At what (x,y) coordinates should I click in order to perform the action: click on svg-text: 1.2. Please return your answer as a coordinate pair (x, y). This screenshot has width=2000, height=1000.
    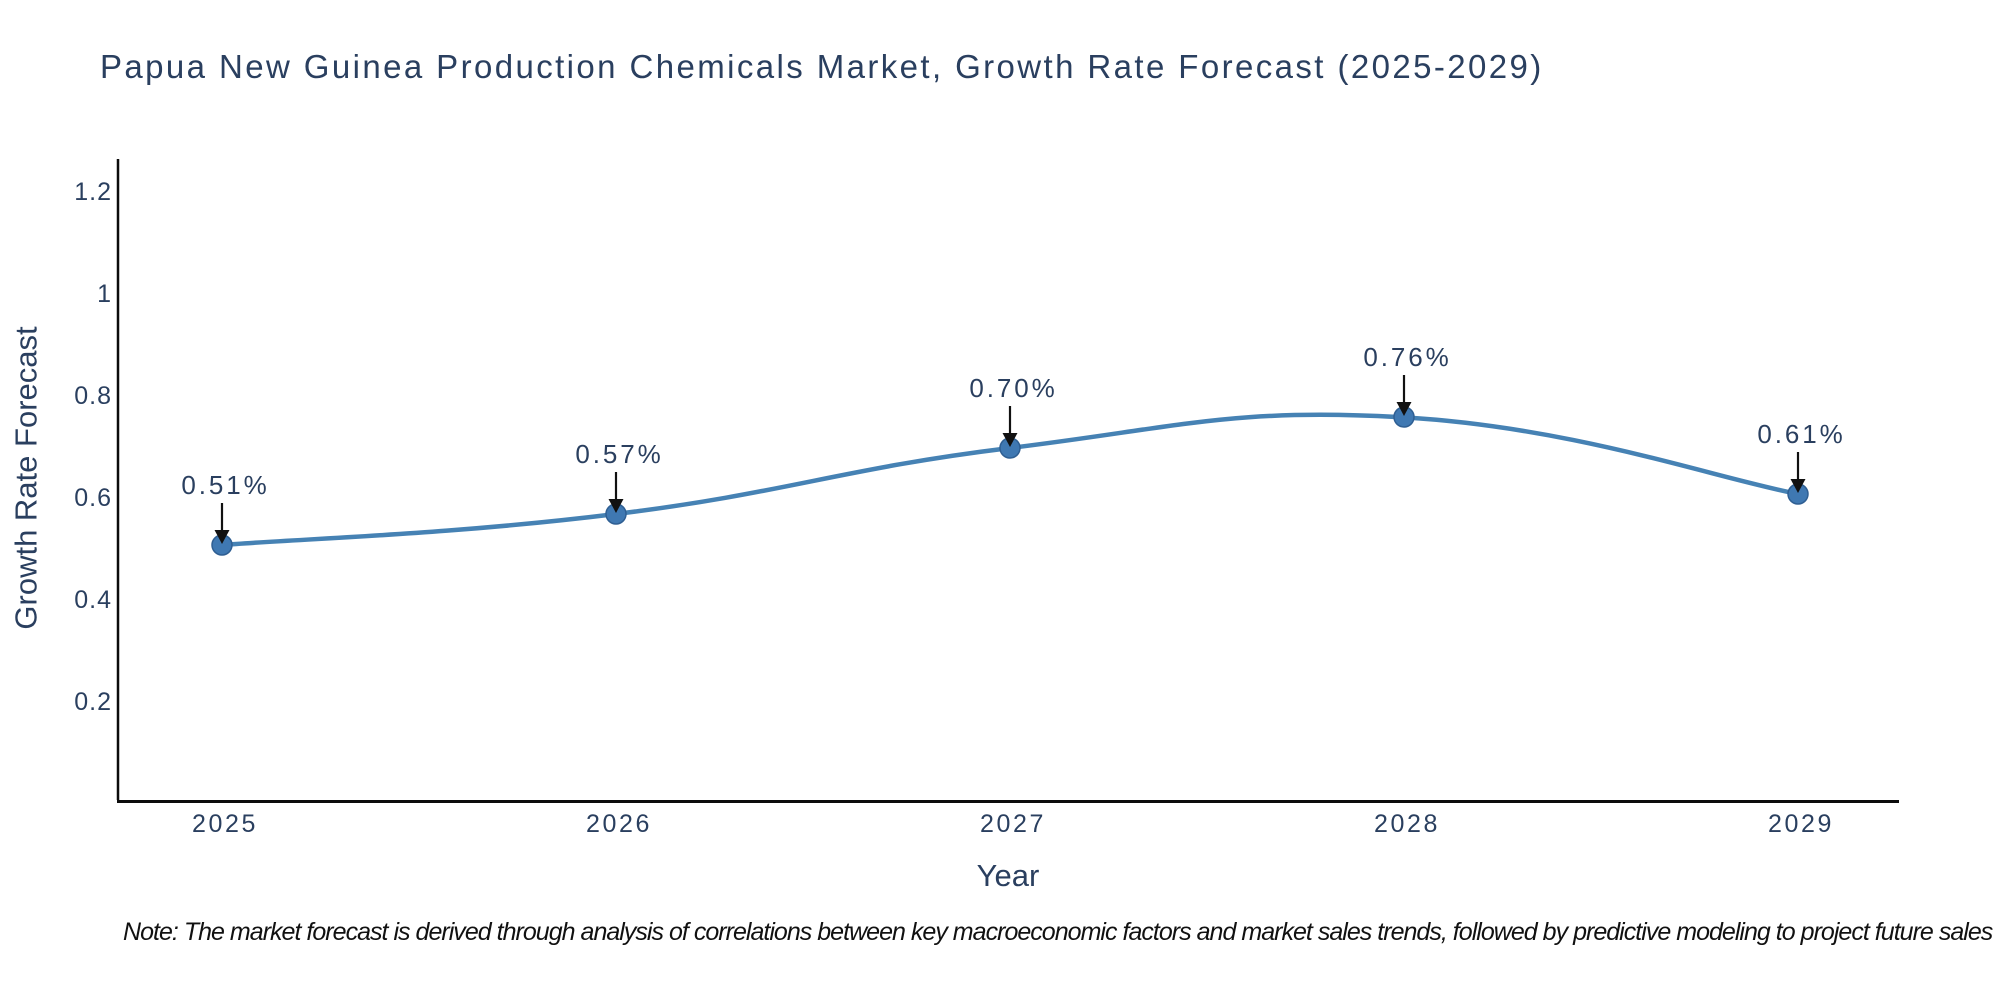
    Looking at the image, I should click on (93, 192).